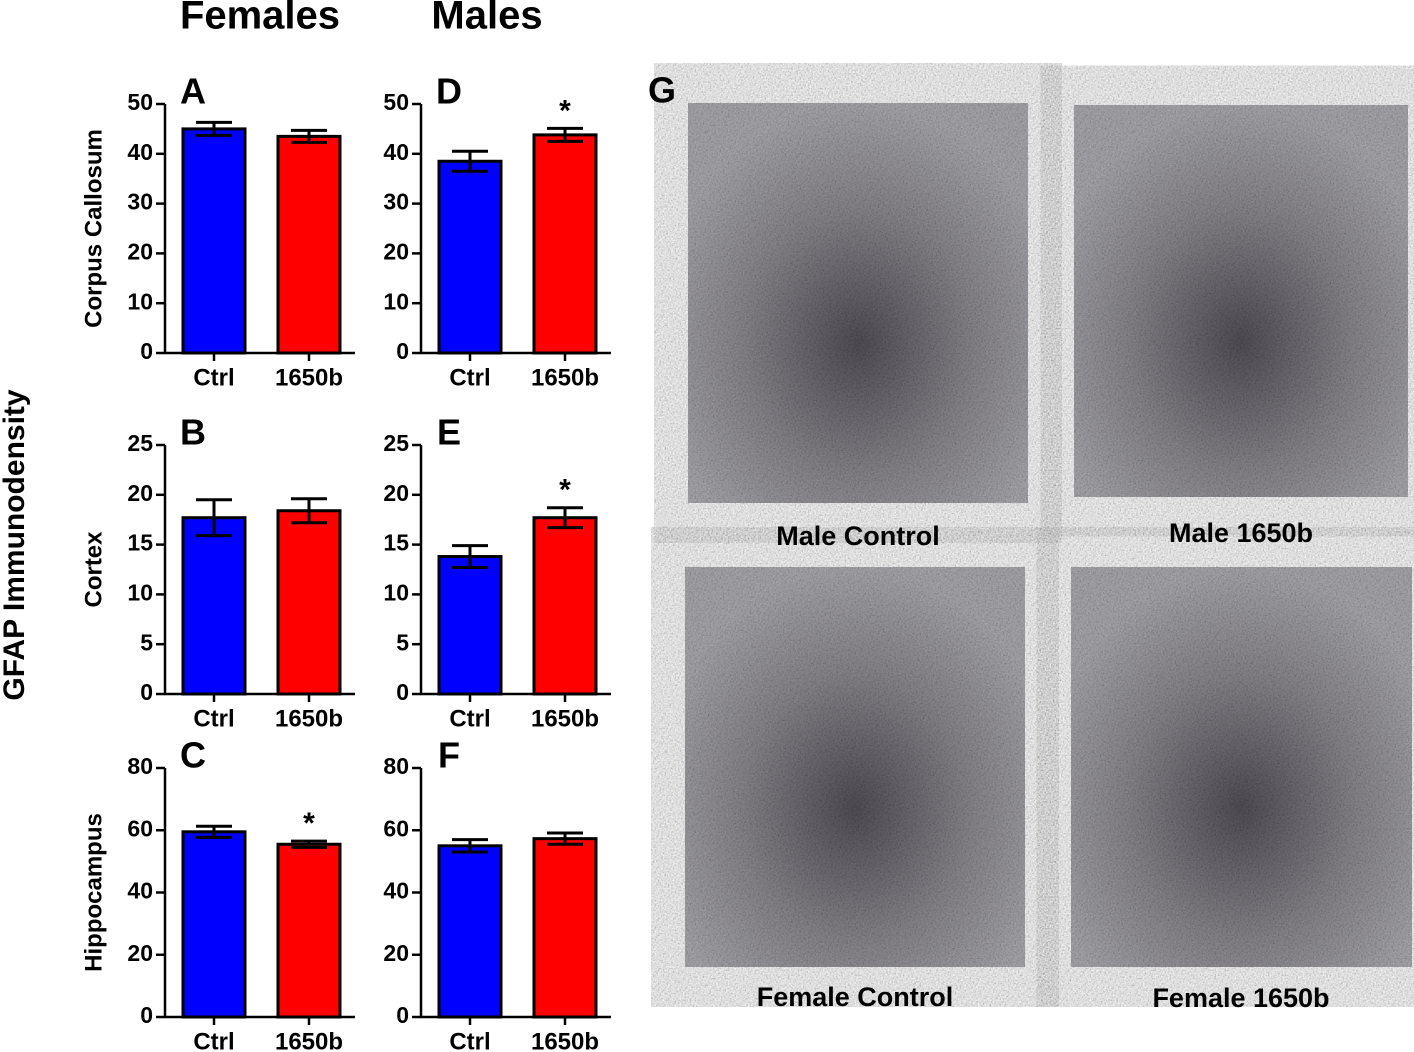 This screenshot has width=1414, height=1052. What do you see at coordinates (1241, 533) in the screenshot?
I see `caption: Male 1650b` at bounding box center [1241, 533].